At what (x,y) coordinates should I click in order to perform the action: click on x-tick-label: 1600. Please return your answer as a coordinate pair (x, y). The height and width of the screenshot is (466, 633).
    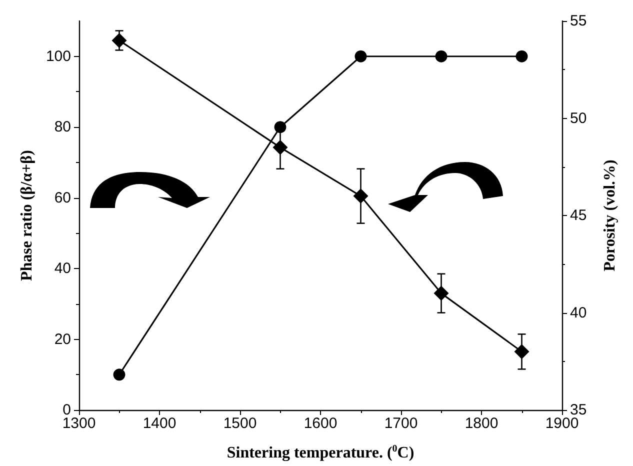
    Looking at the image, I should click on (321, 423).